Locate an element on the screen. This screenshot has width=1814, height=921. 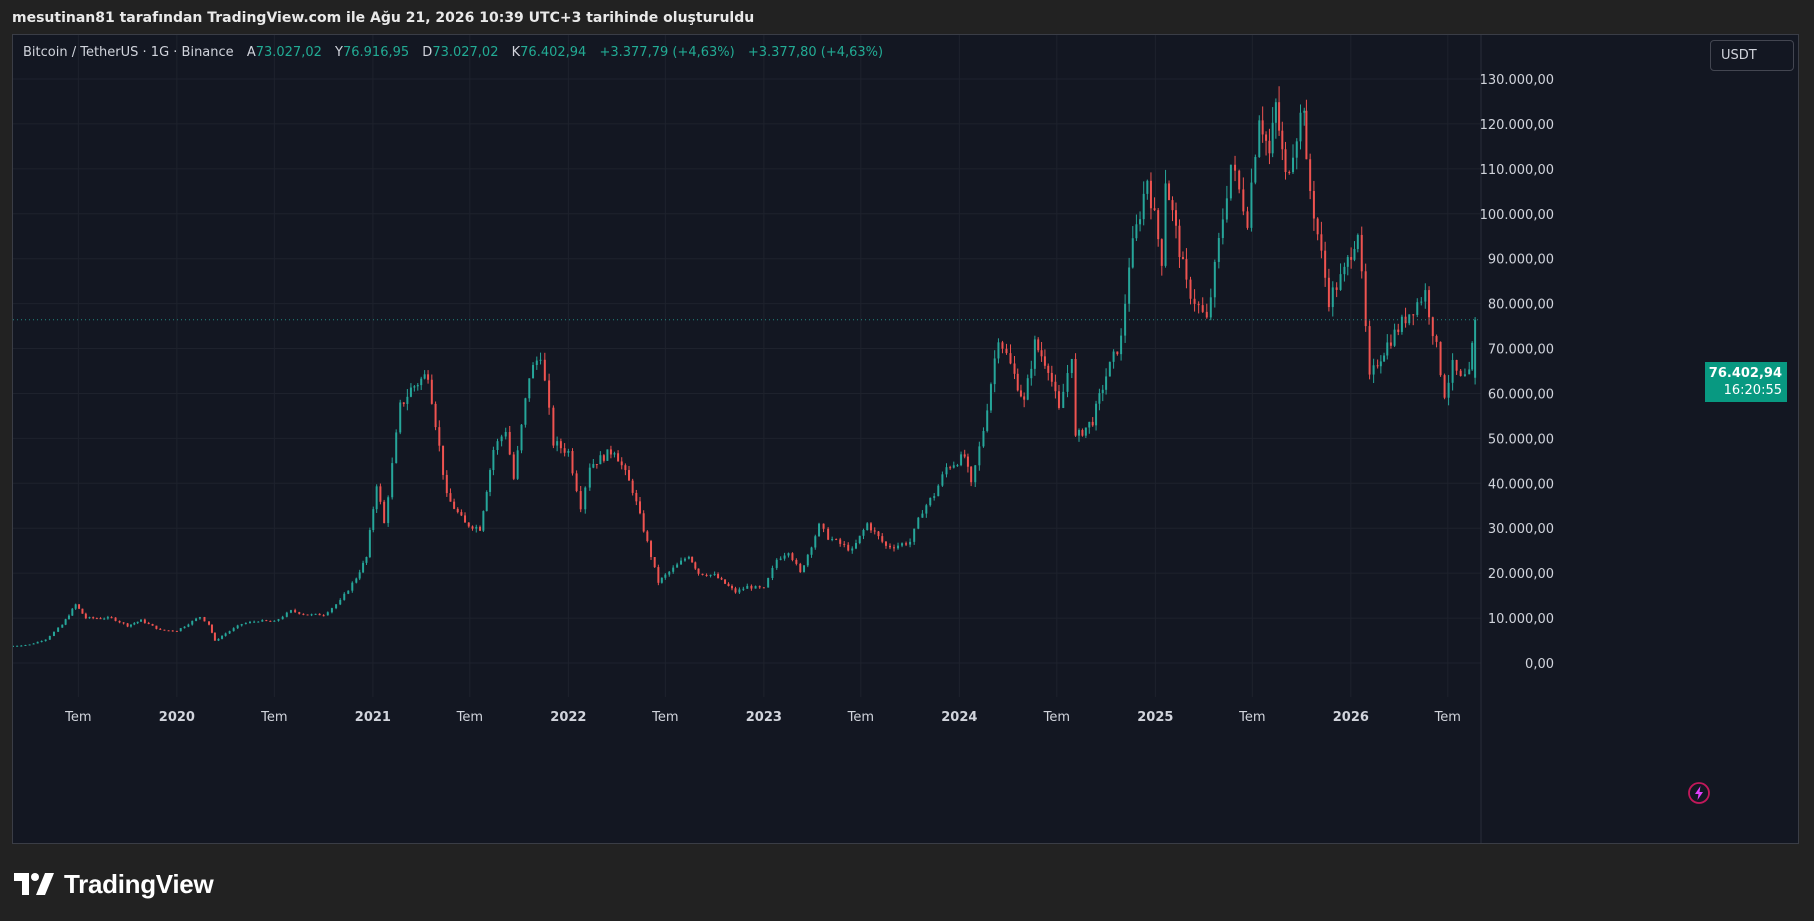
last-price-value: 76.402,94 is located at coordinates (1745, 373).